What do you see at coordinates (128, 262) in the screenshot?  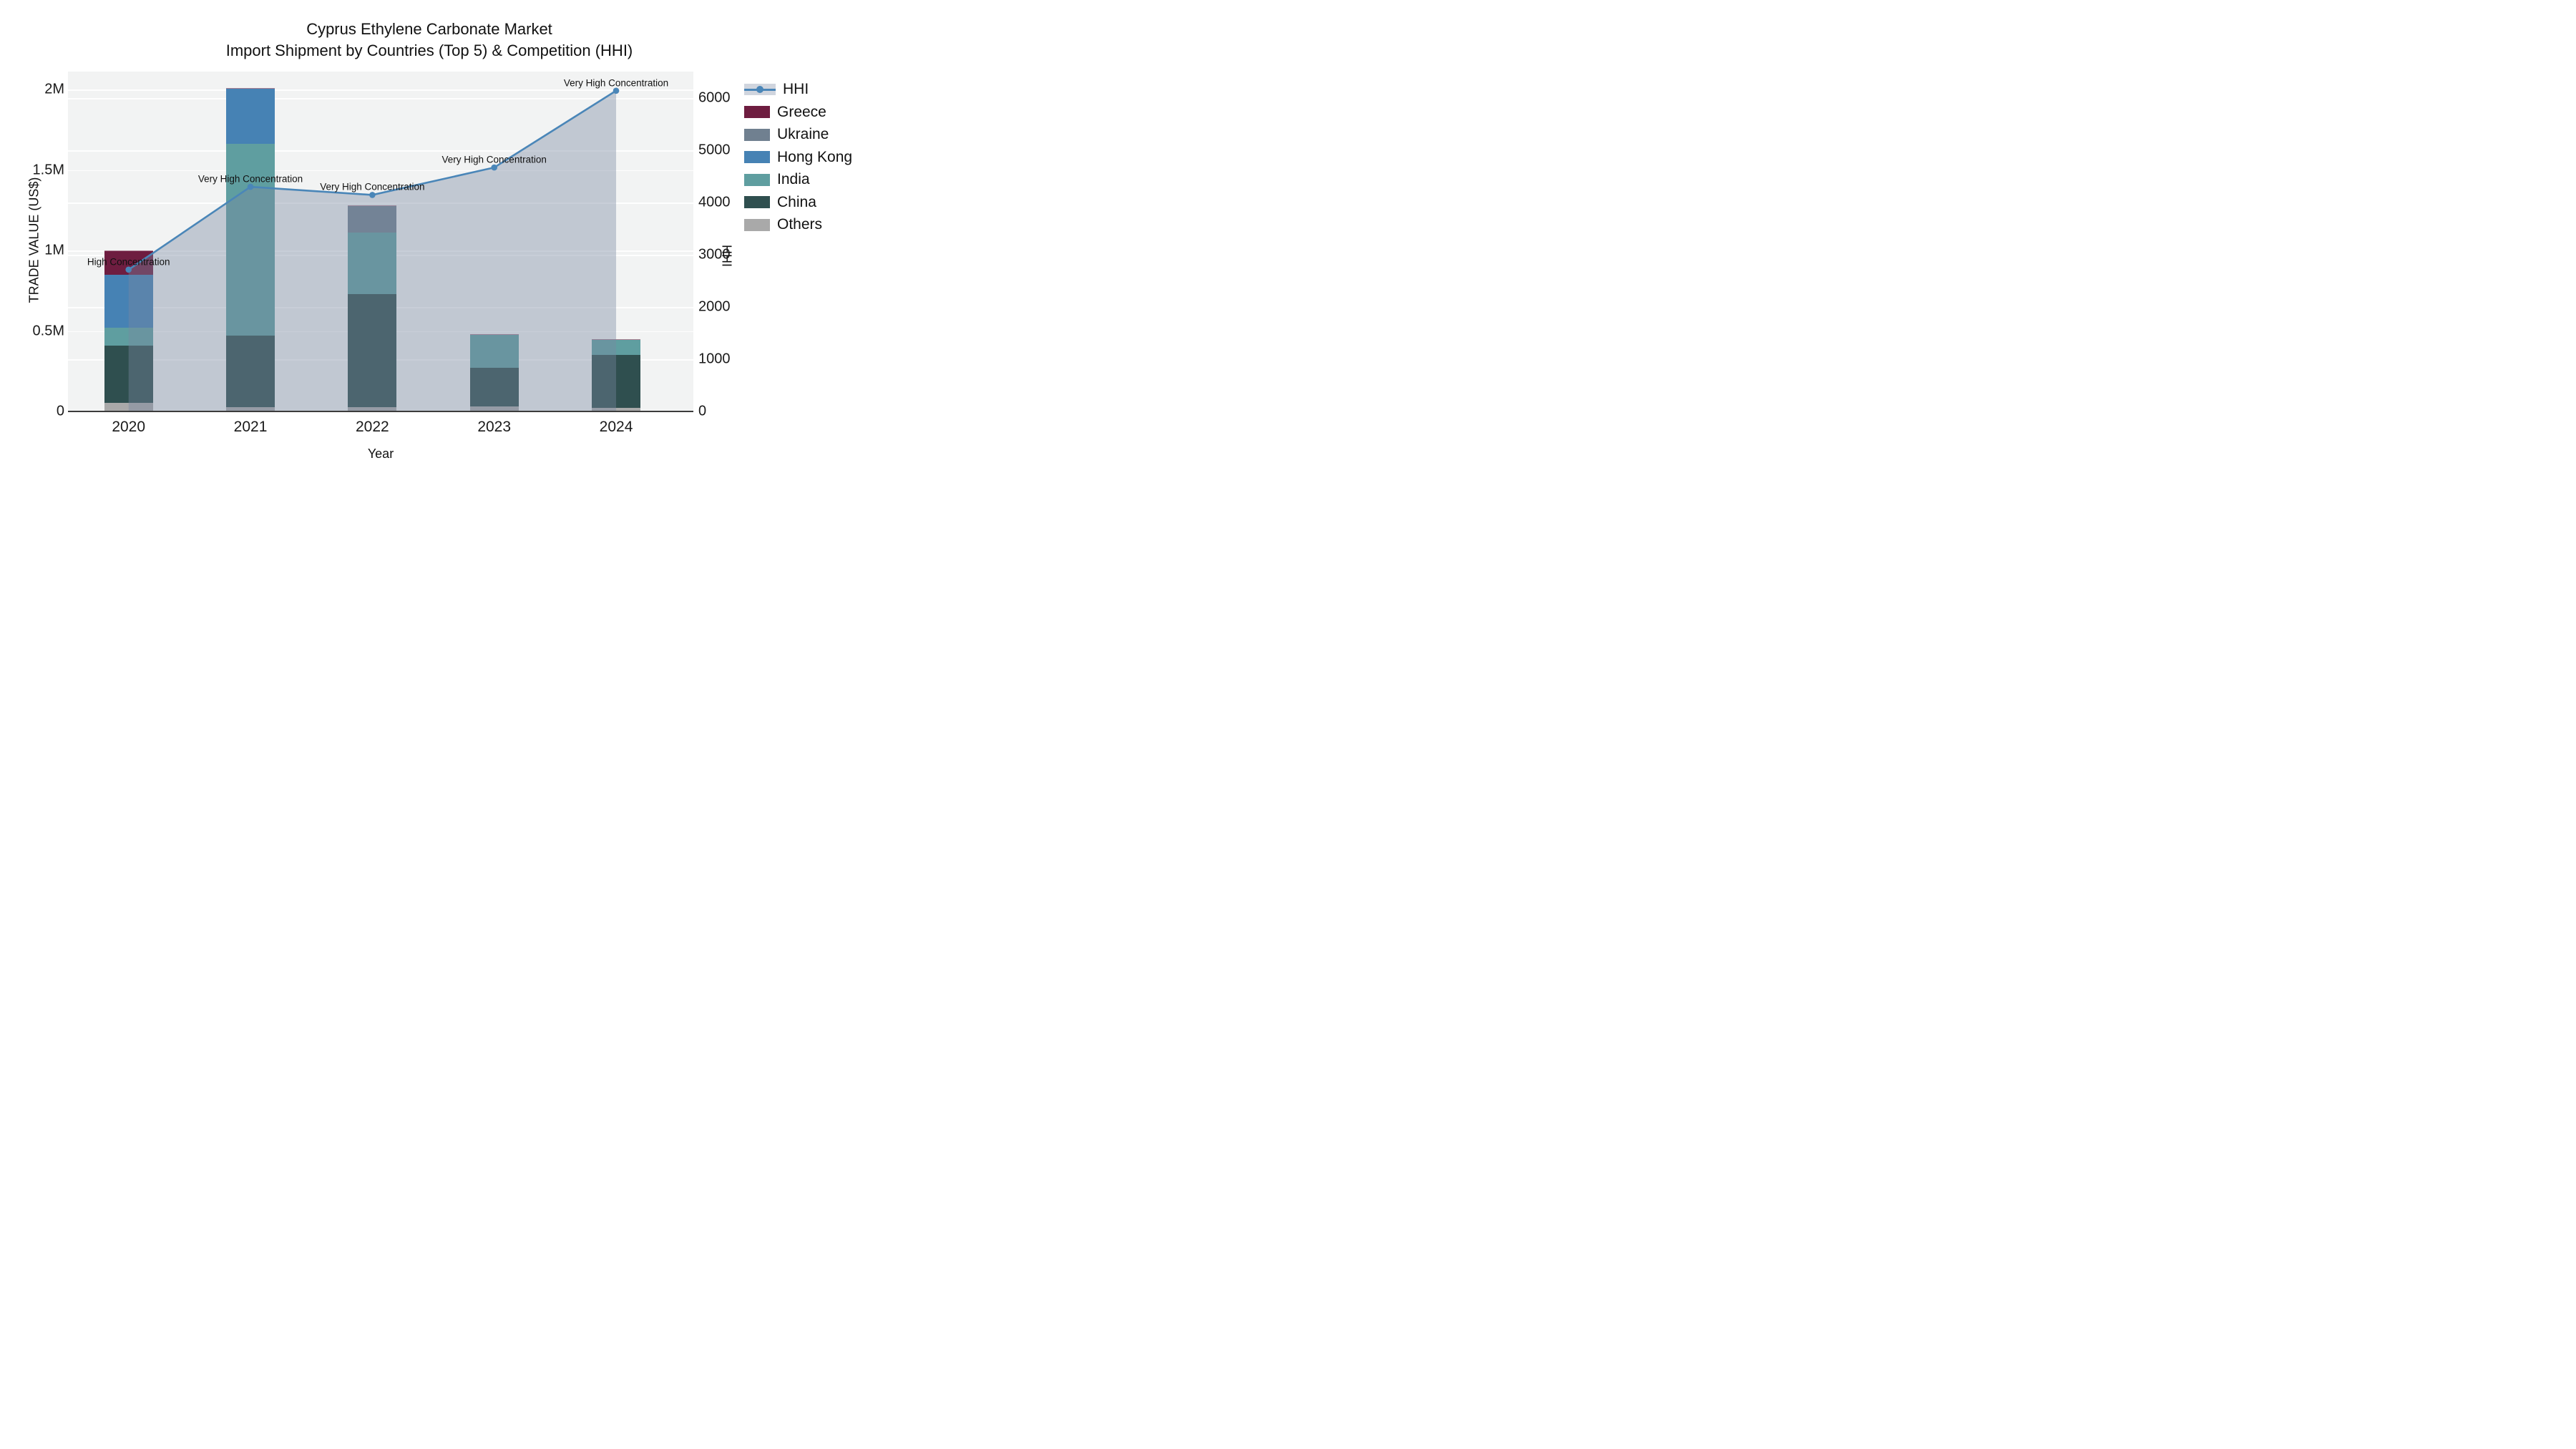 I see `annotation-2020: High Concentration` at bounding box center [128, 262].